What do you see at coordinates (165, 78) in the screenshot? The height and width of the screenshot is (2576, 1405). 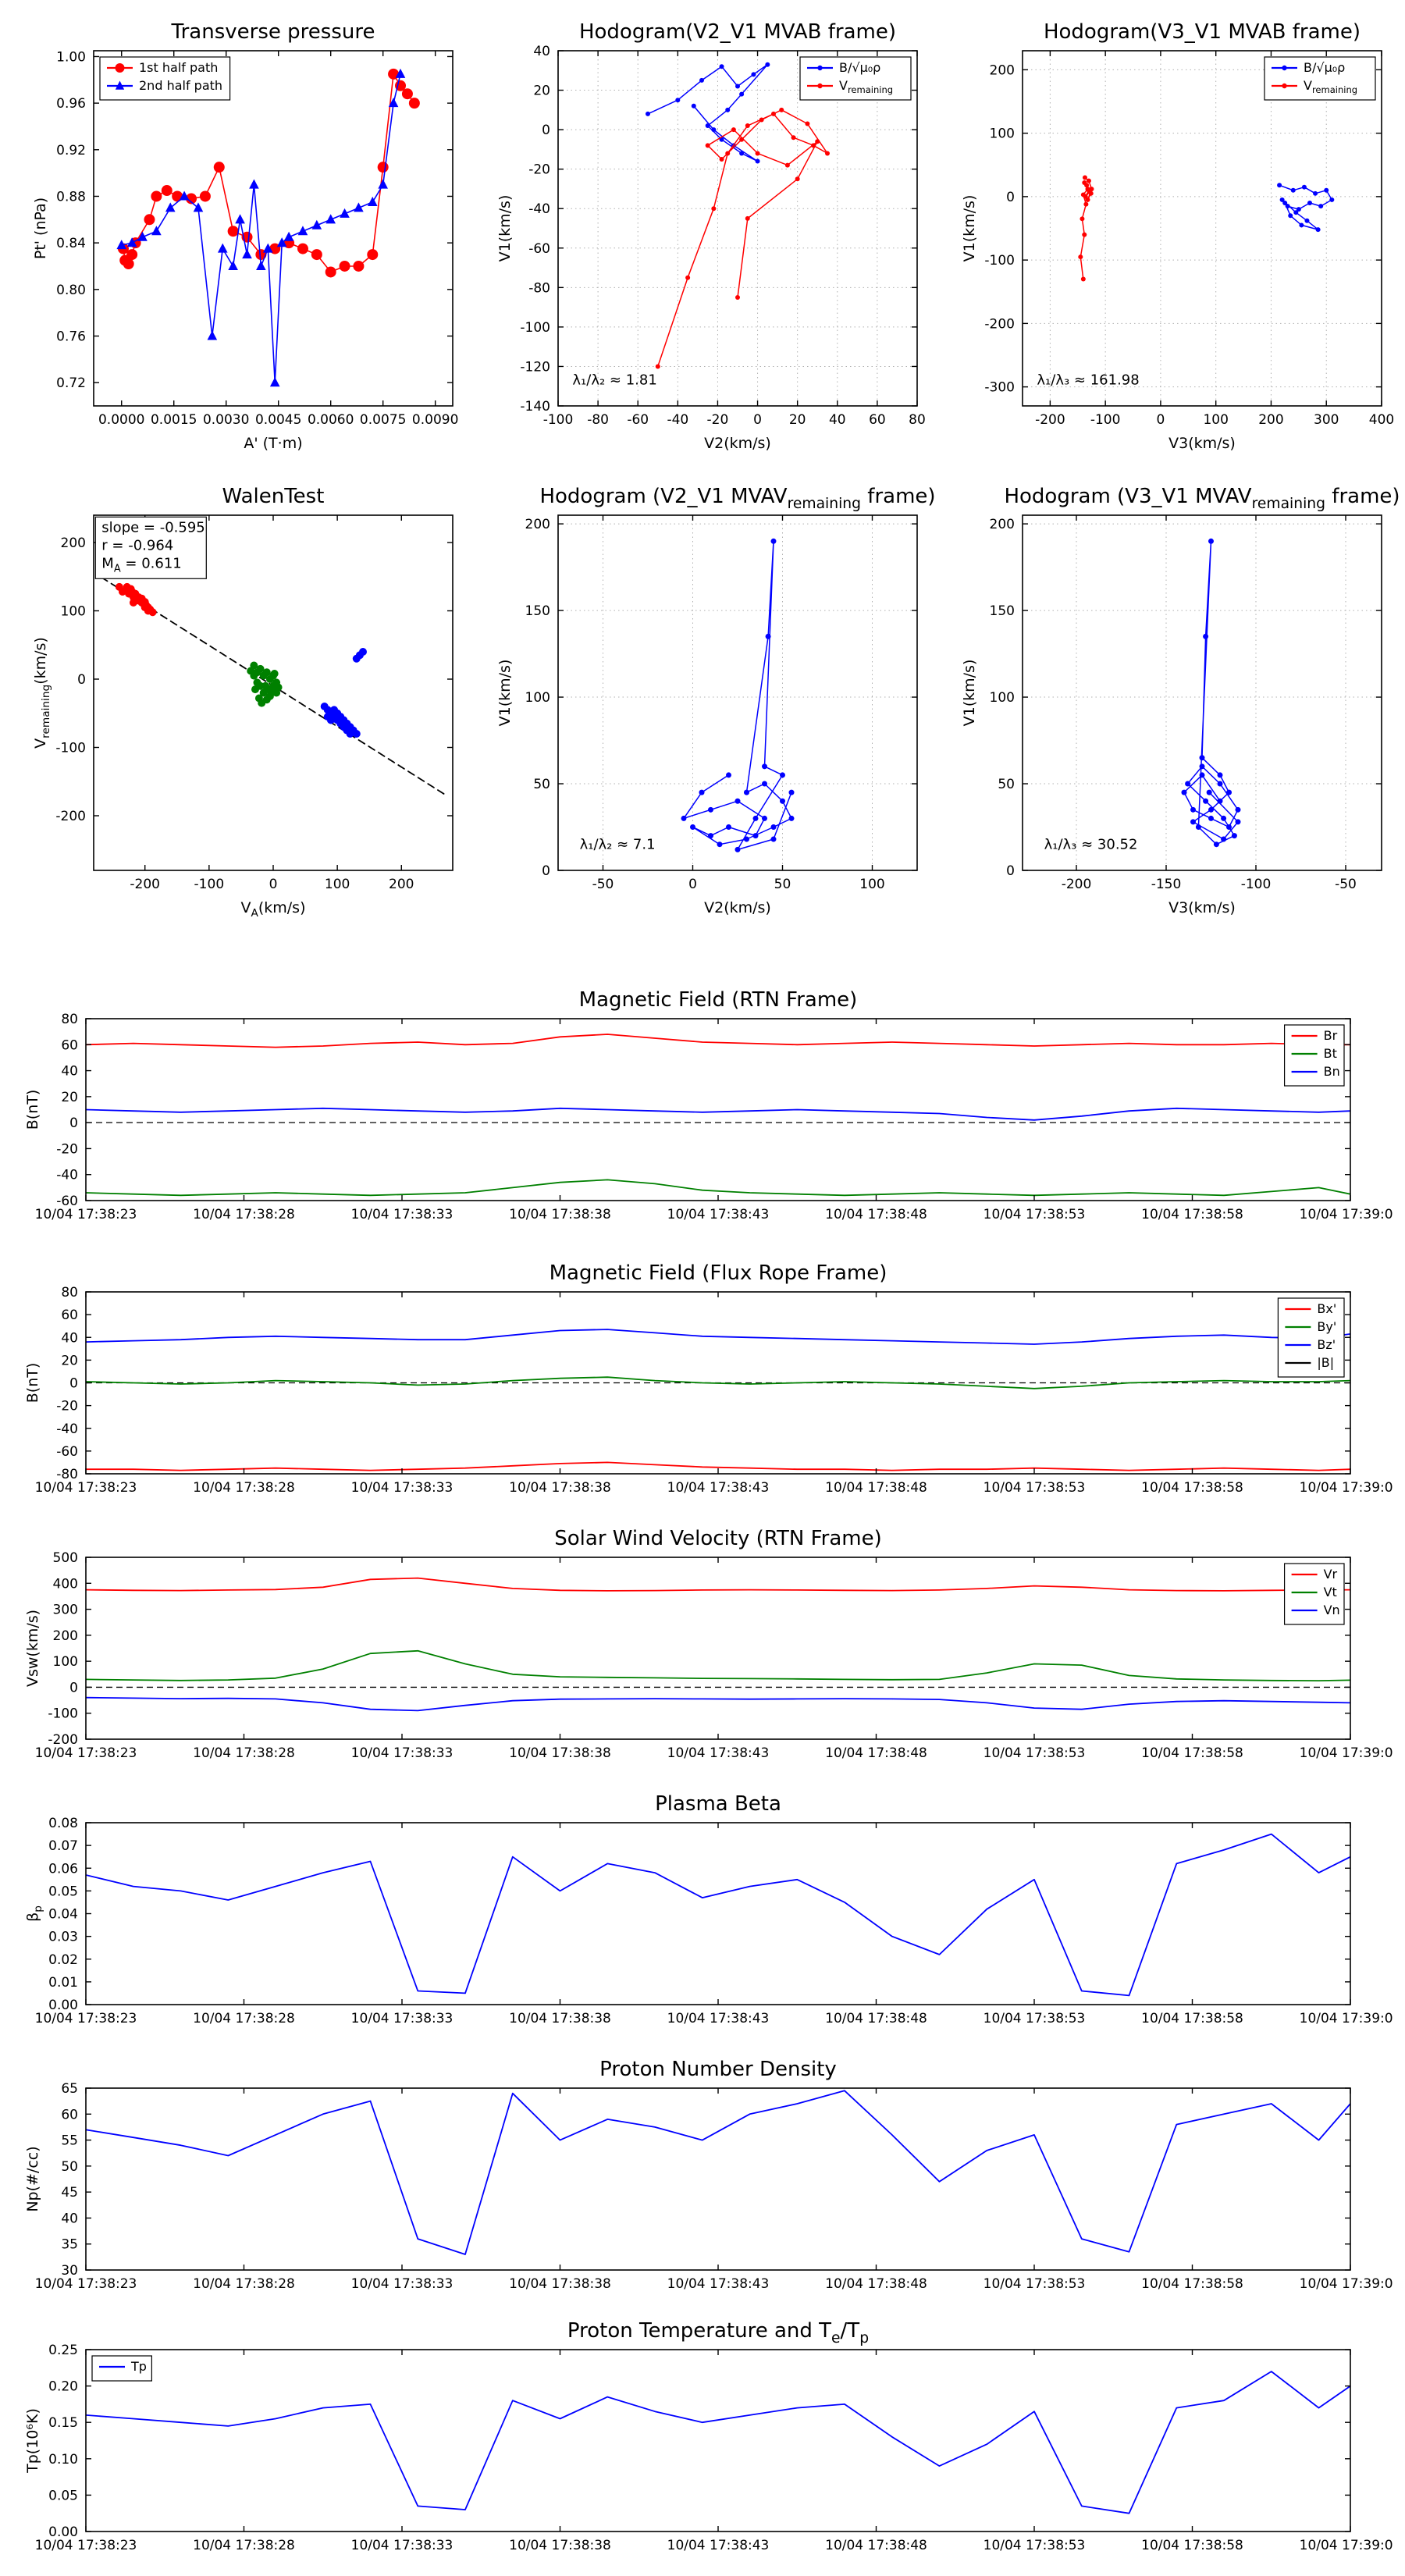 I see `legend: 1st half path 2nd half path` at bounding box center [165, 78].